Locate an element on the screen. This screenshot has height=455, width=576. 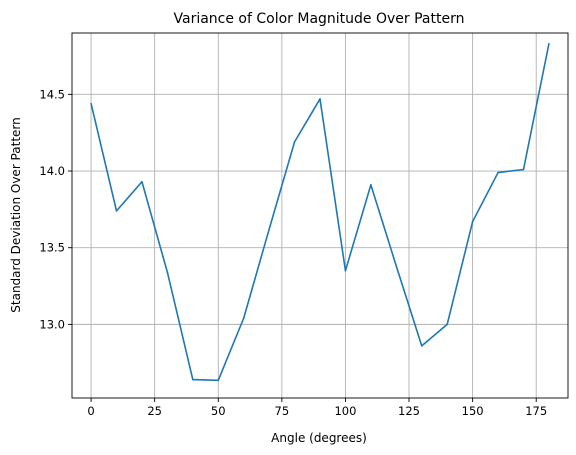
y-tick-label: 14.5 is located at coordinates (52, 94).